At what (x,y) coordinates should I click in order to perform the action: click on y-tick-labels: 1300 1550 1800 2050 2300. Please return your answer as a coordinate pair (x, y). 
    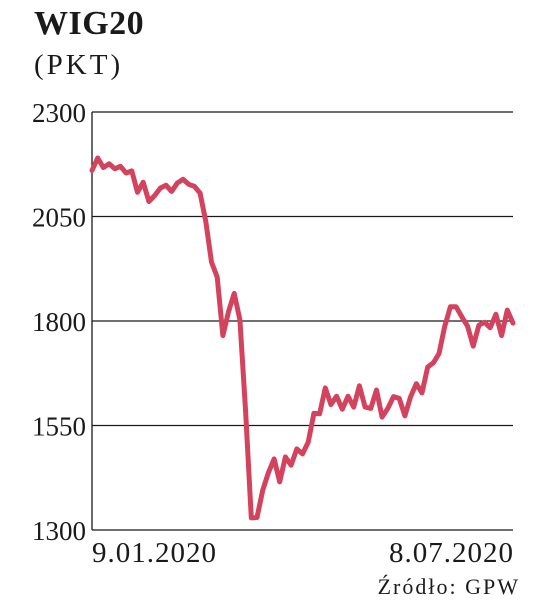
    Looking at the image, I should click on (59, 322).